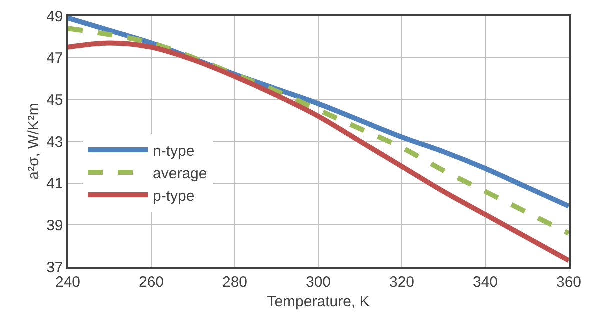 The height and width of the screenshot is (317, 591). I want to click on x-tick-label: 260, so click(151, 282).